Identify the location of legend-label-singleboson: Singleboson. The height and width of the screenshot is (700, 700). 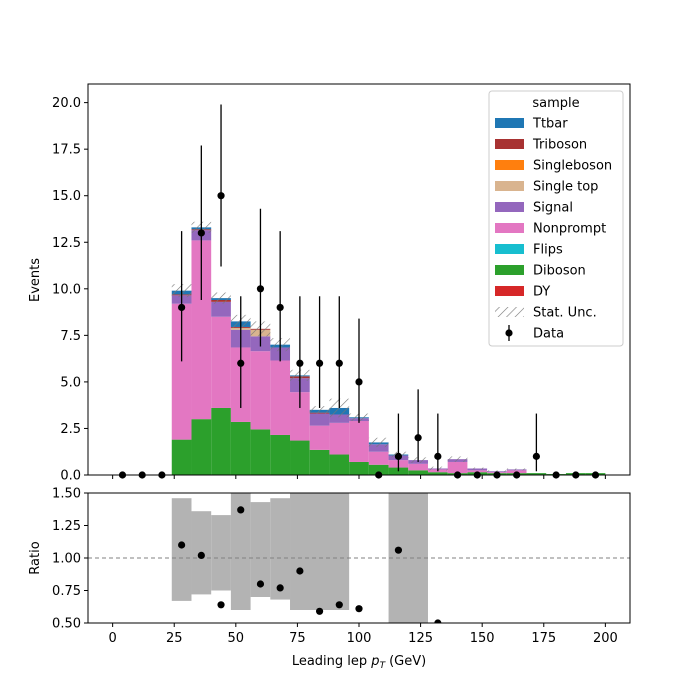
(572, 166).